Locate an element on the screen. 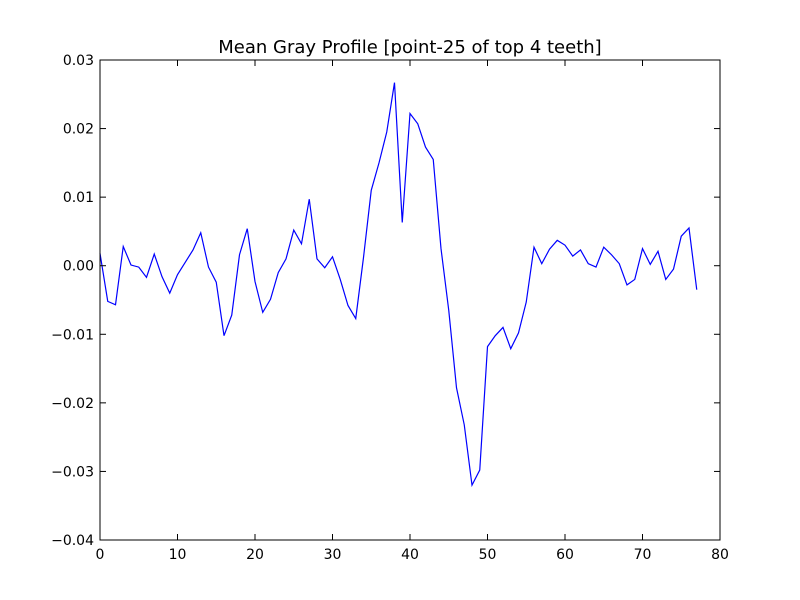 The width and height of the screenshot is (800, 600). x-tick-label: 40 is located at coordinates (410, 555).